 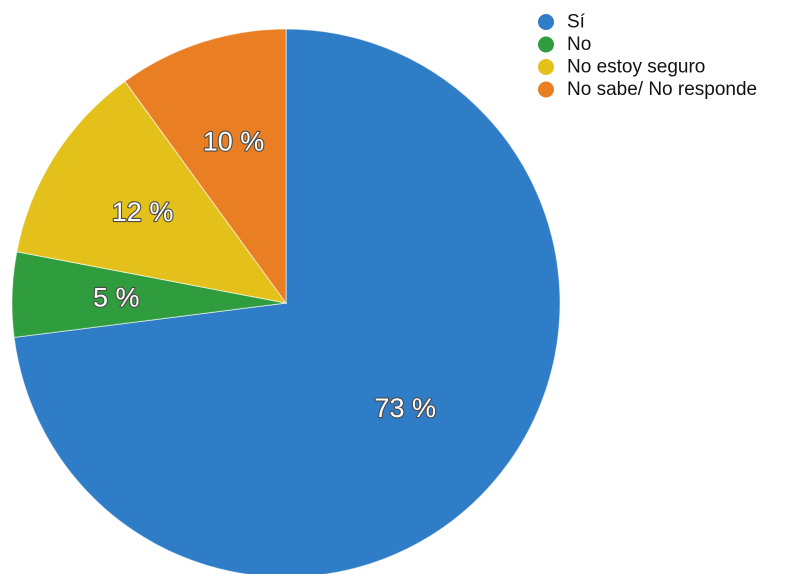 What do you see at coordinates (546, 22) in the screenshot?
I see `legend-marker-s` at bounding box center [546, 22].